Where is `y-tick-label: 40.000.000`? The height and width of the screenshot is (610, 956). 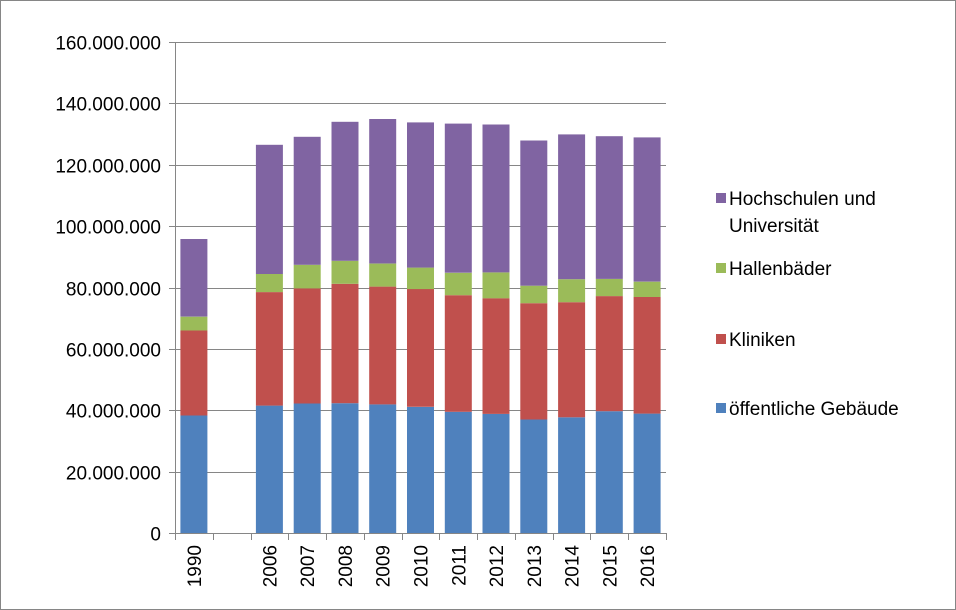
y-tick-label: 40.000.000 is located at coordinates (113, 412).